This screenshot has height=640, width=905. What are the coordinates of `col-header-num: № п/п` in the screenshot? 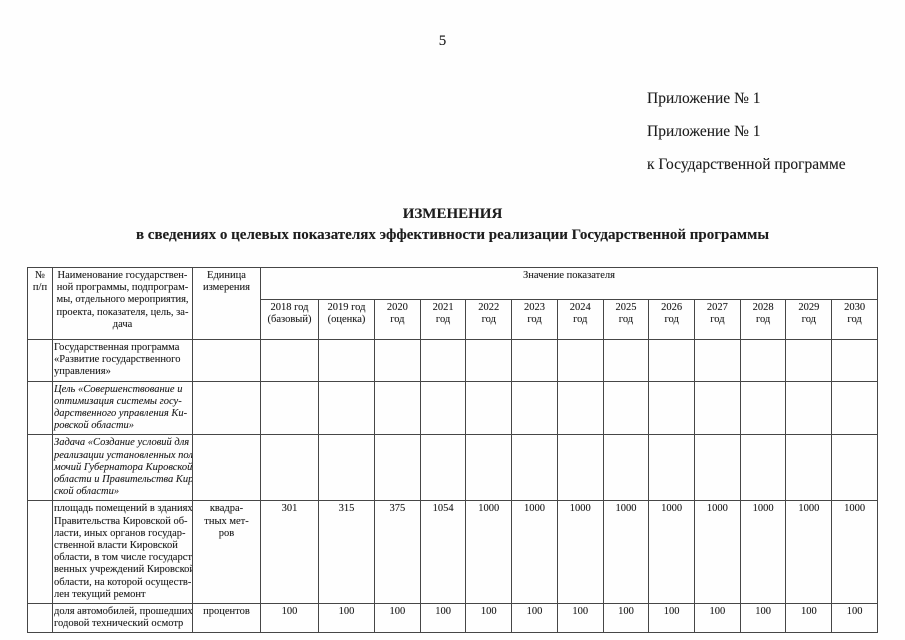 It's located at (40, 303).